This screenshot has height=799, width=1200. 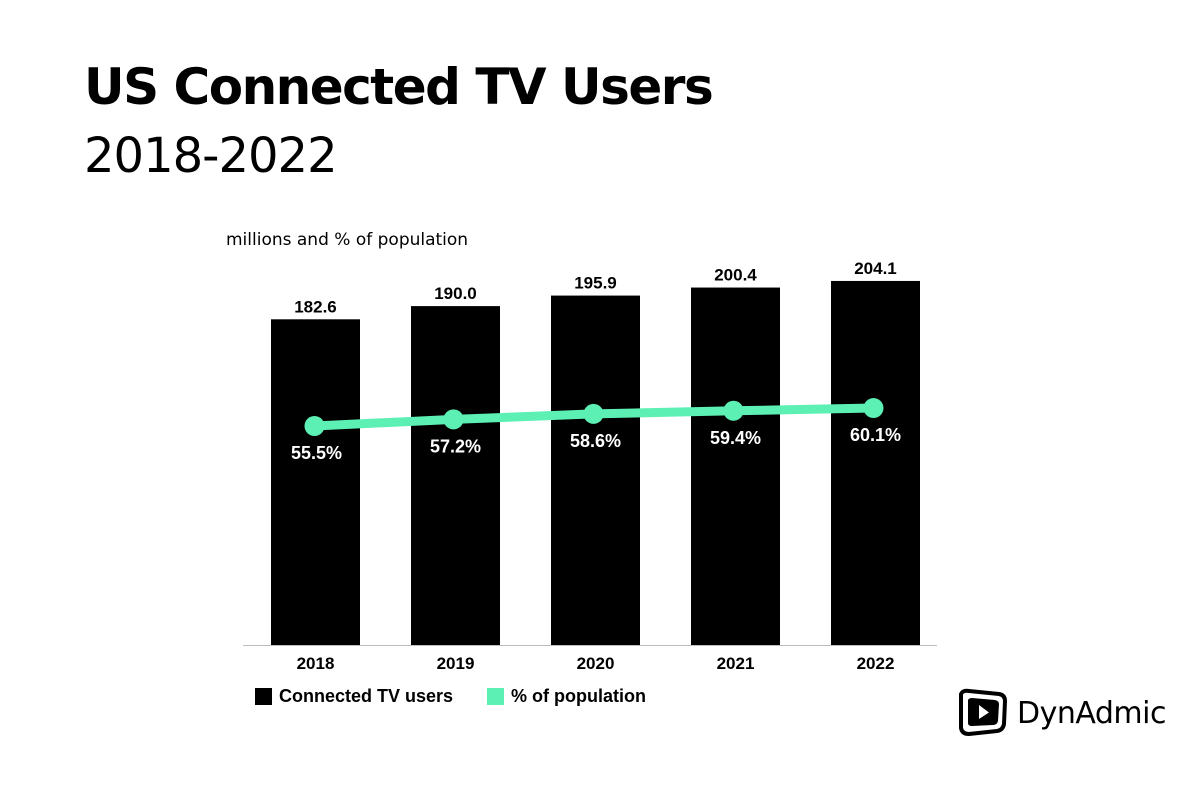 I want to click on unit-label: millions and % of population, so click(x=347, y=240).